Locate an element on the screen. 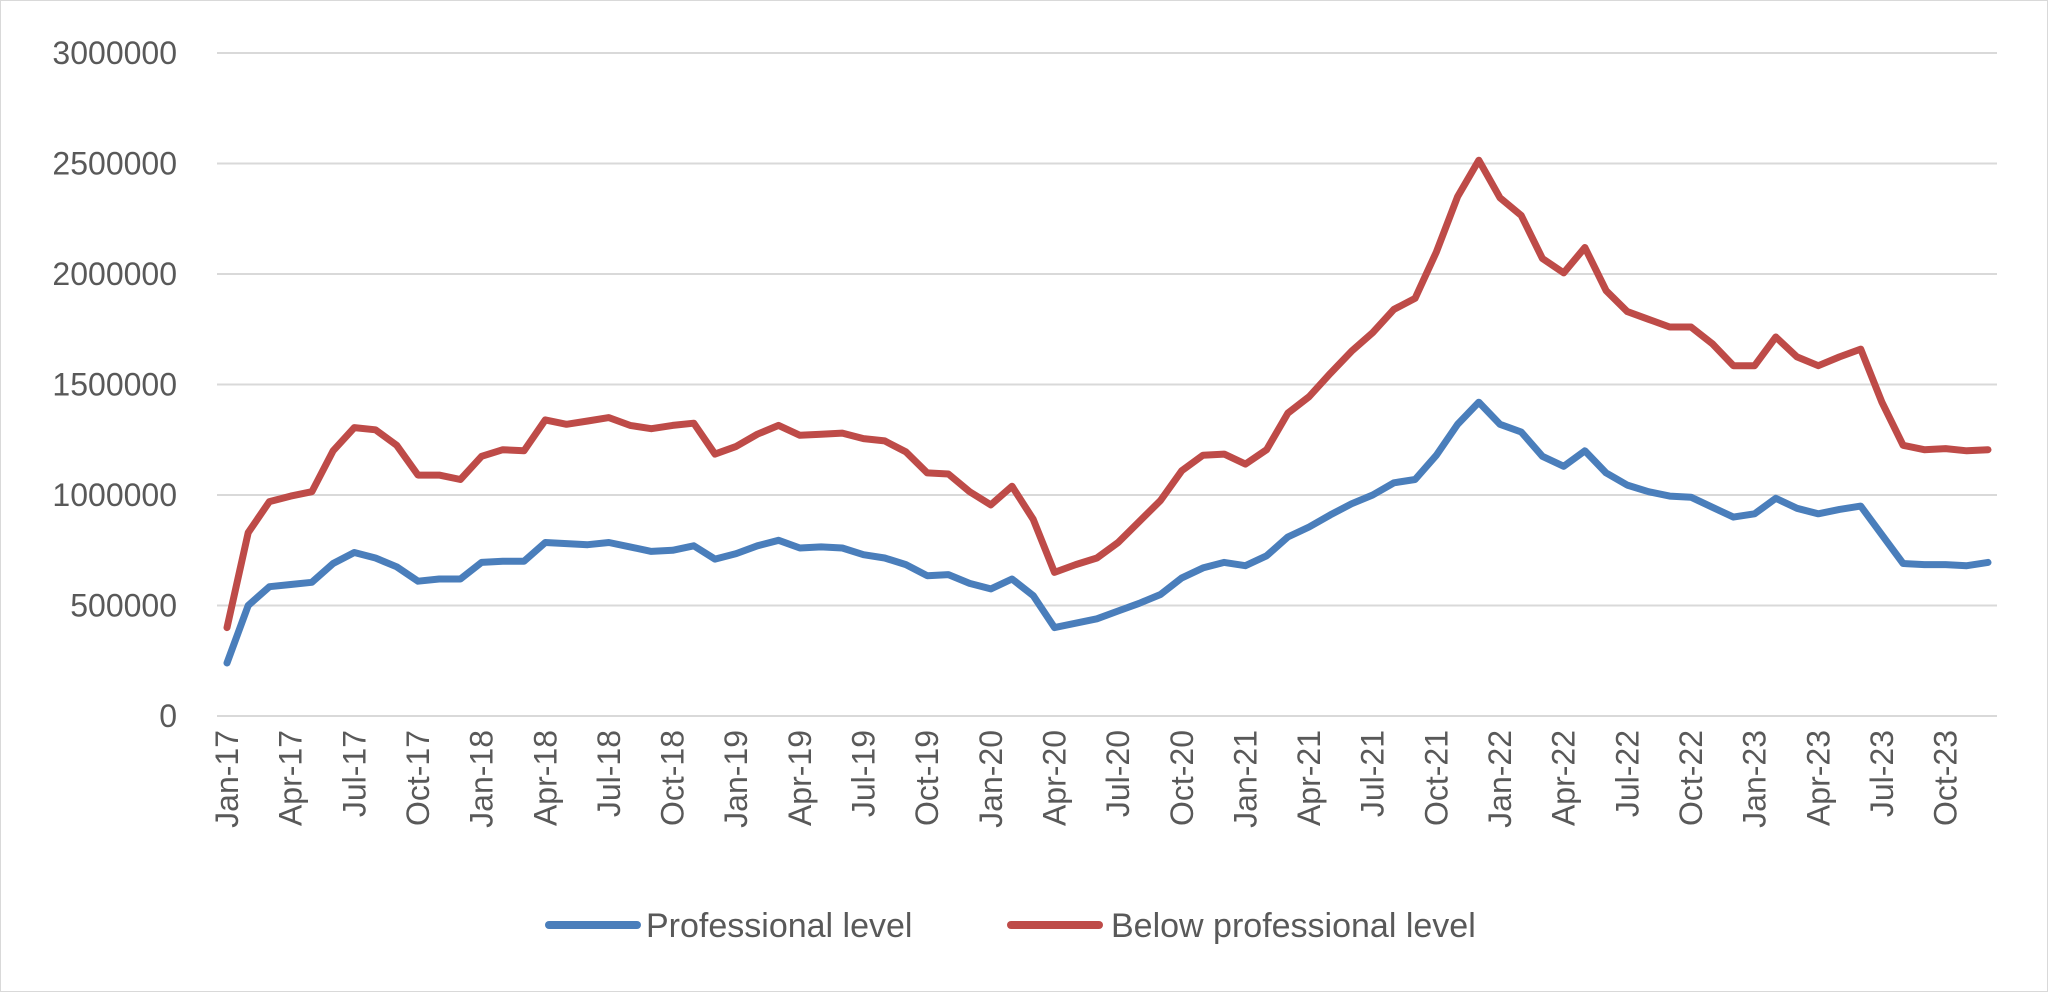 The image size is (2048, 992). x-tick-label: Jul-23 is located at coordinates (1882, 773).